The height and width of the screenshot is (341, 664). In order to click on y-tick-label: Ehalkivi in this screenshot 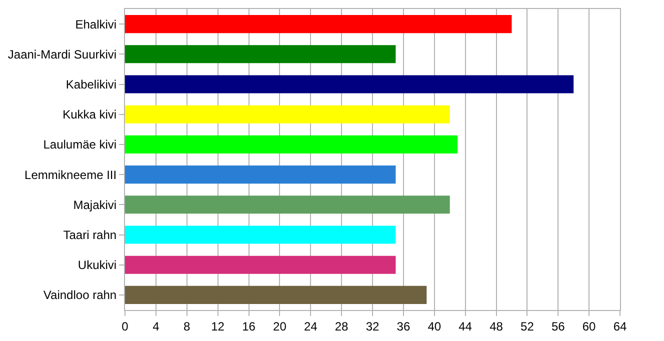, I will do `click(96, 24)`.